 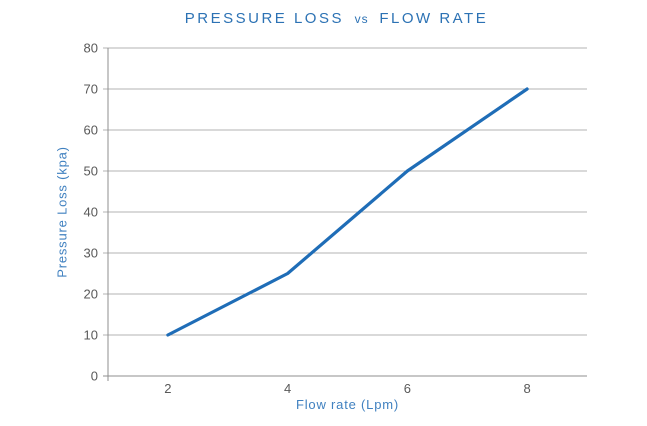 What do you see at coordinates (527, 388) in the screenshot?
I see `x-tick-label: 8` at bounding box center [527, 388].